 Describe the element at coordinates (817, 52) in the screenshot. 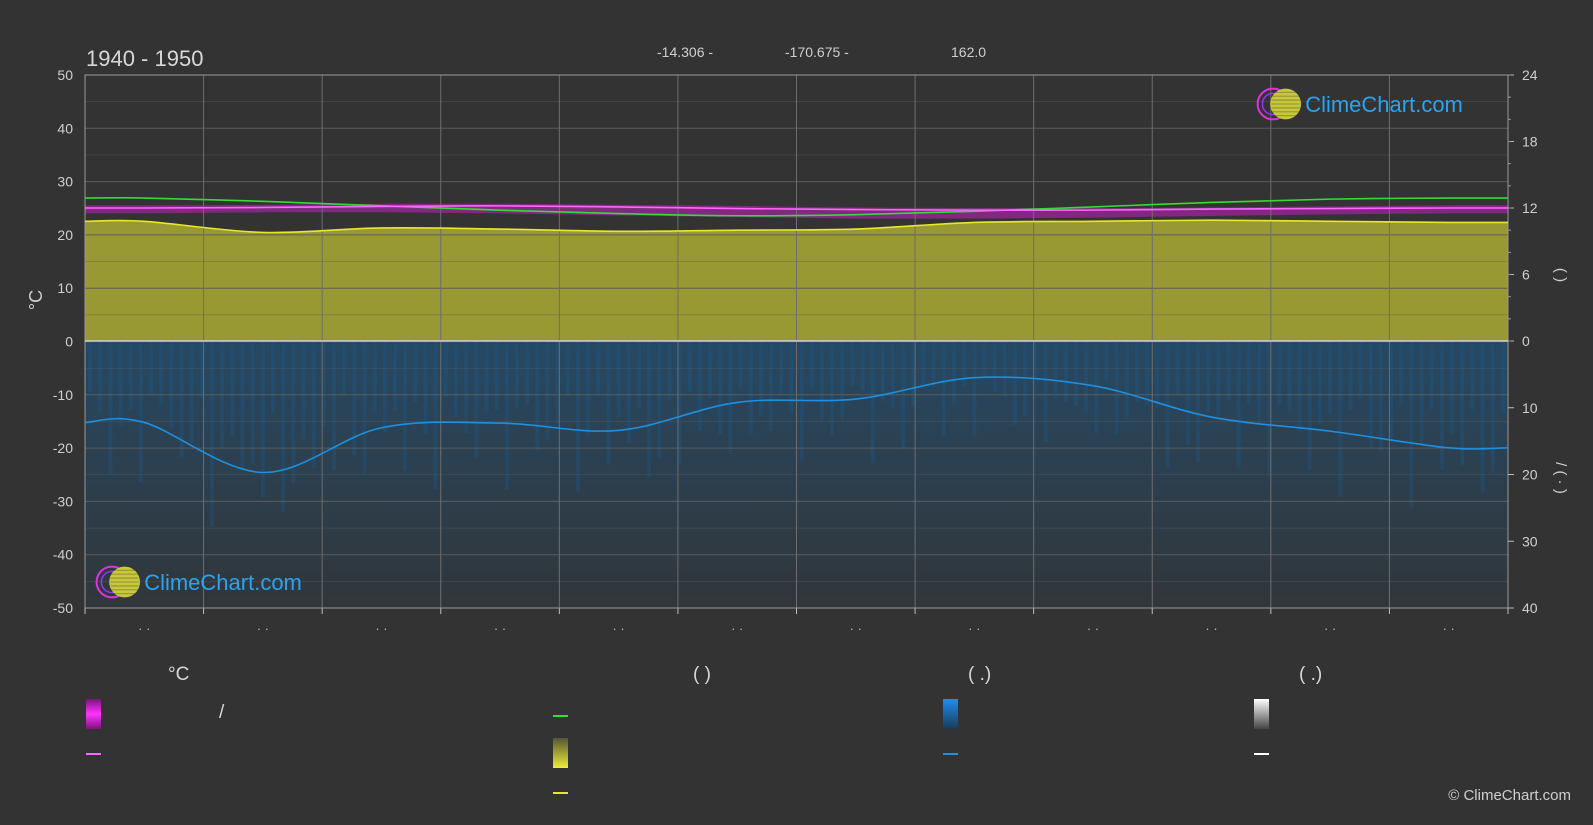

I see `longitude-label: -170.675 -` at that location.